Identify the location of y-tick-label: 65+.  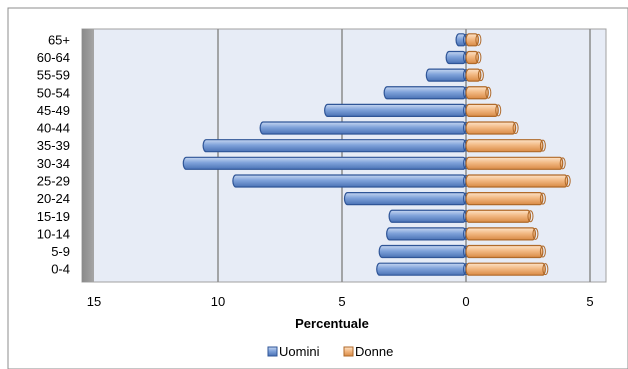
(59, 39).